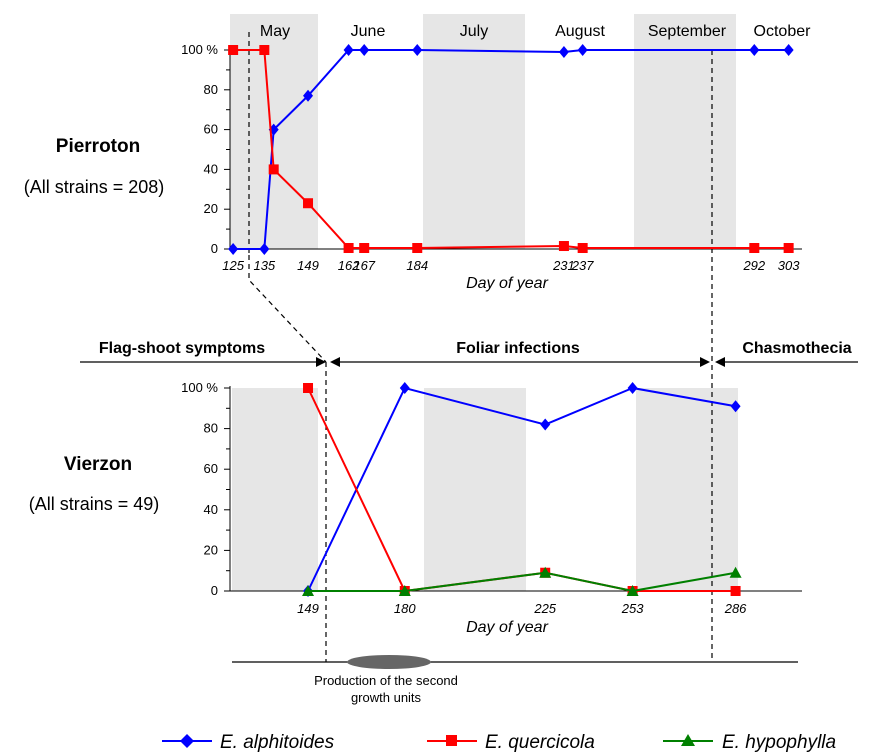 The image size is (882, 755). What do you see at coordinates (469, 362) in the screenshot?
I see `phase-arrows` at bounding box center [469, 362].